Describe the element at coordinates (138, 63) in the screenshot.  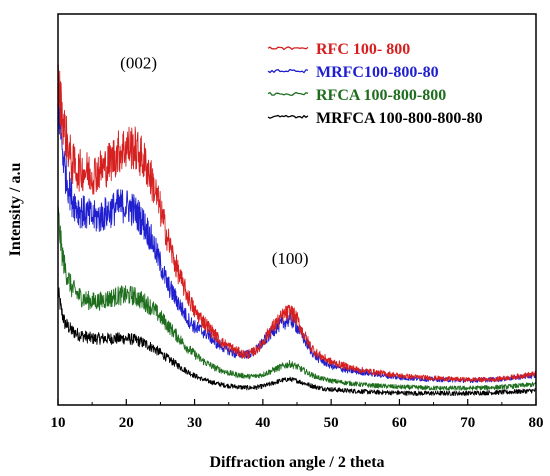
I see `peak-label: (002)` at that location.